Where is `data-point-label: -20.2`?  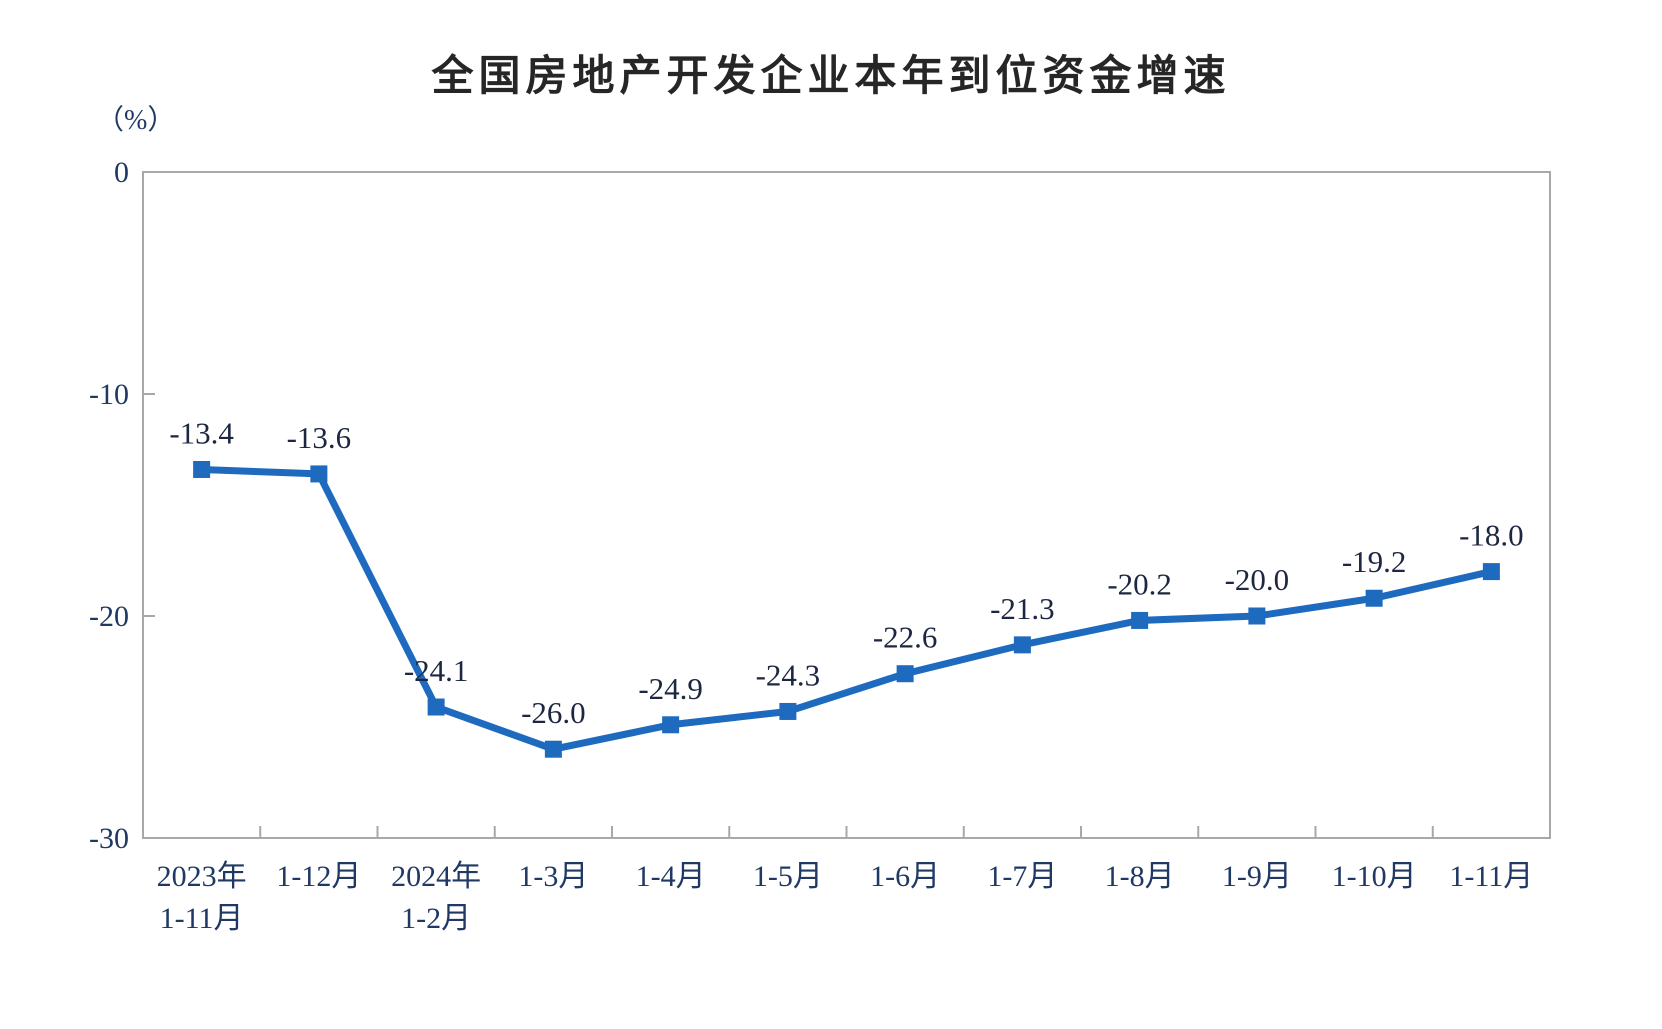 data-point-label: -20.2 is located at coordinates (1139, 583).